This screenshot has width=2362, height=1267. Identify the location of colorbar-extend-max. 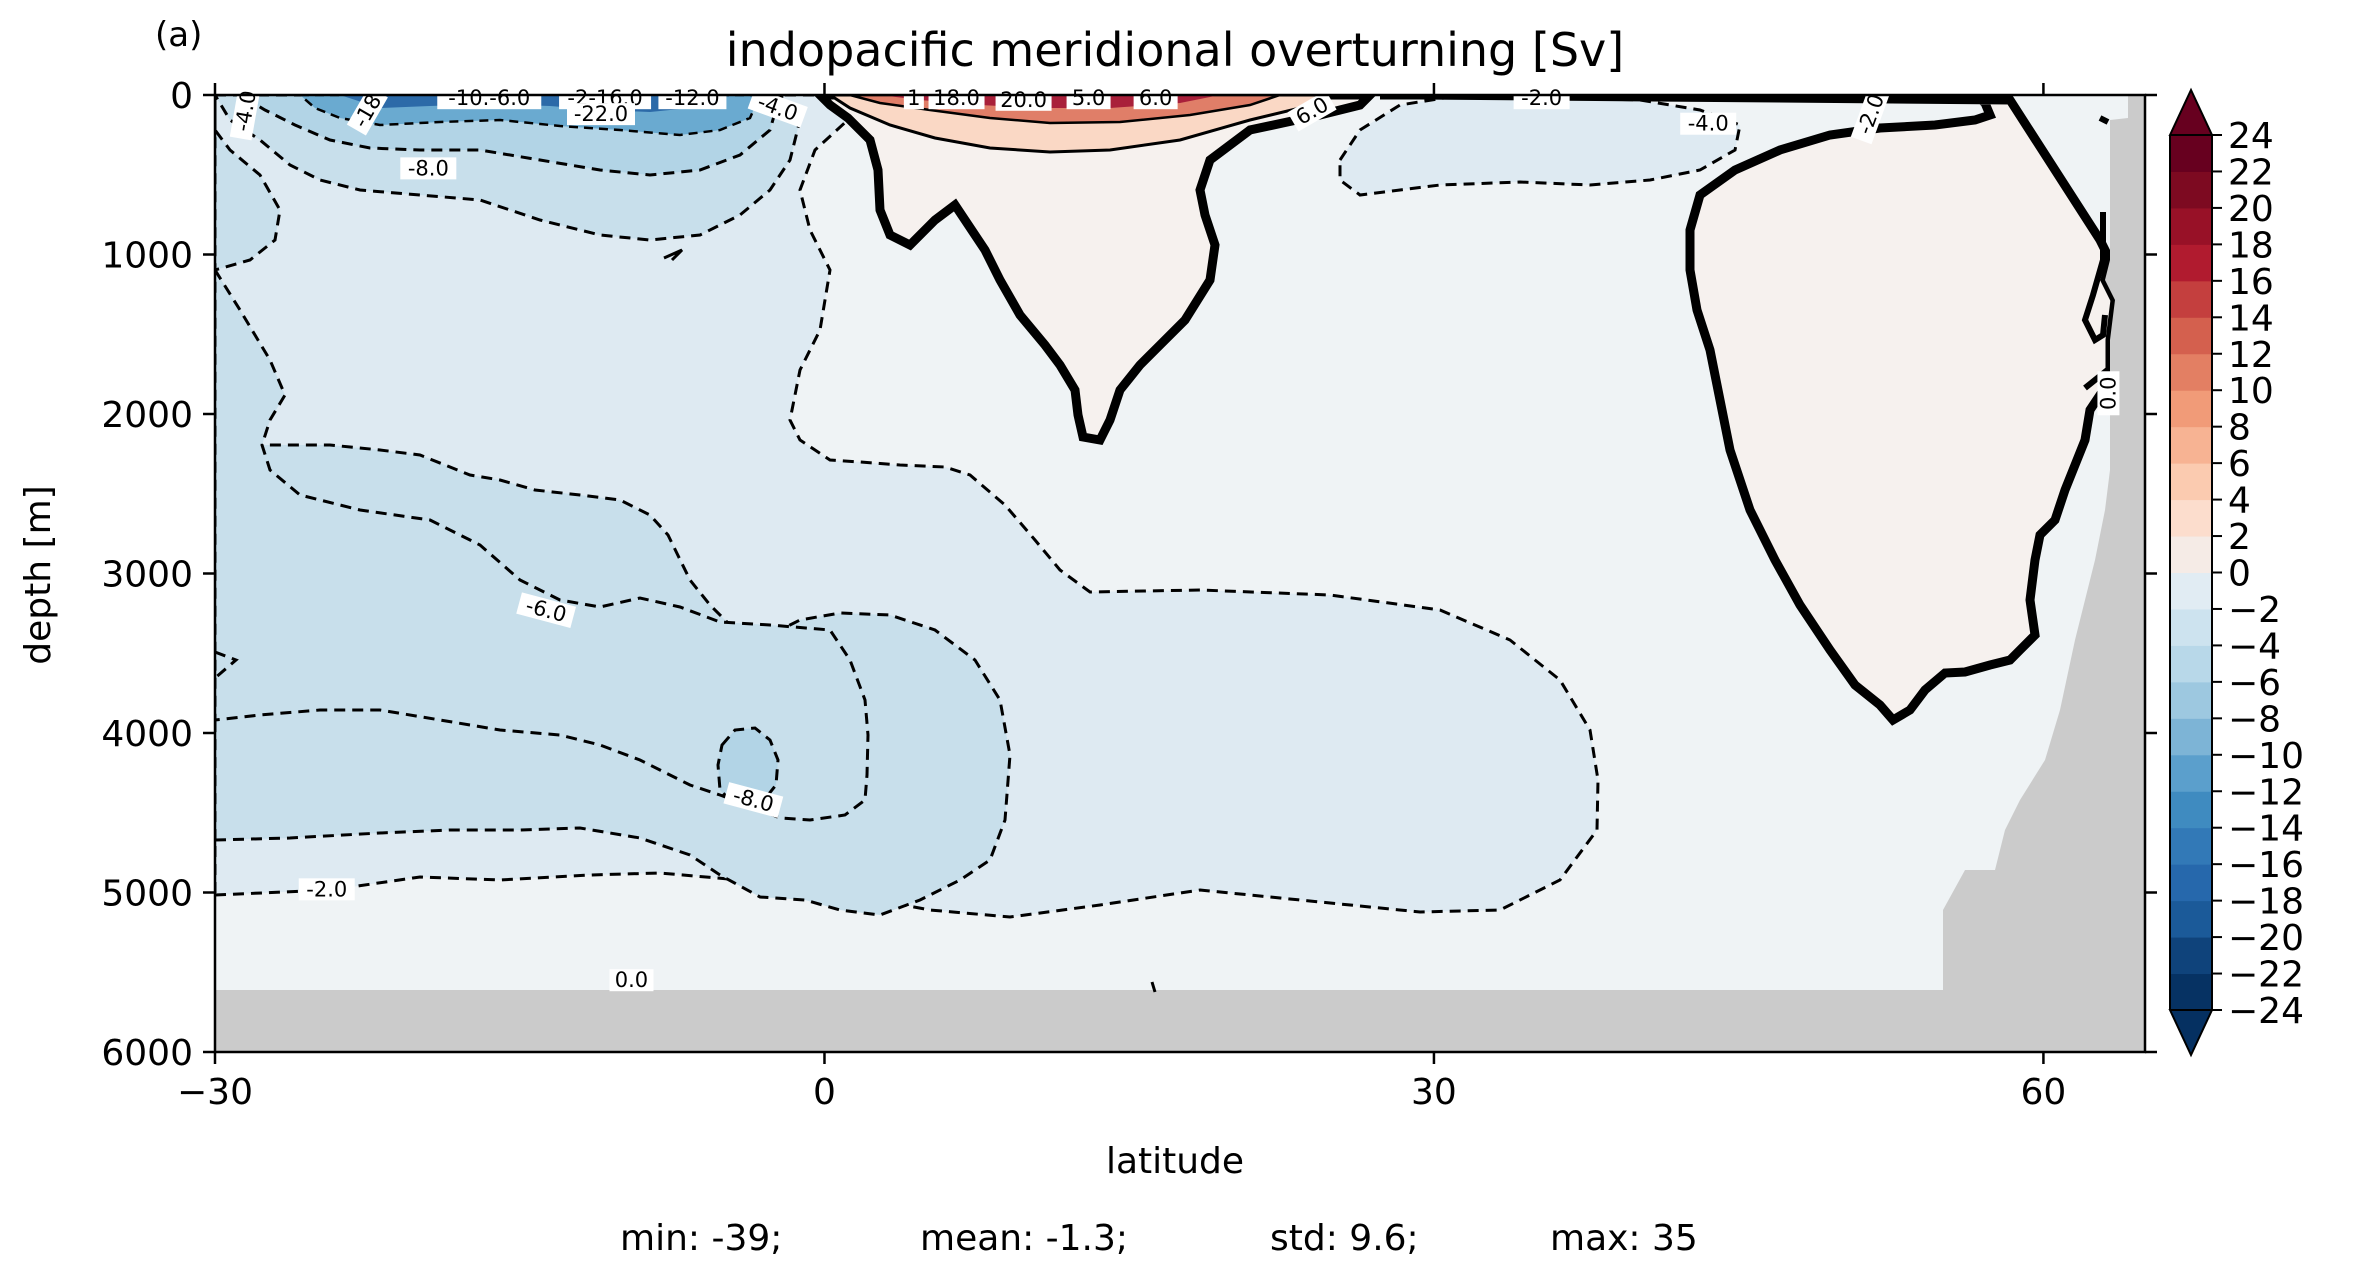
(2191, 111).